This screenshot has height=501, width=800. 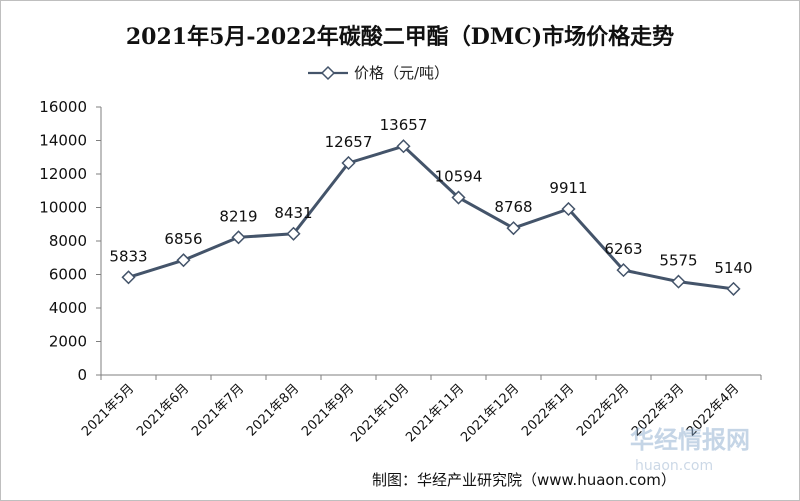 I want to click on chart-title: 2021年5月-2022年碳酸二甲酯（DMC)市场价格走势, so click(x=400, y=37).